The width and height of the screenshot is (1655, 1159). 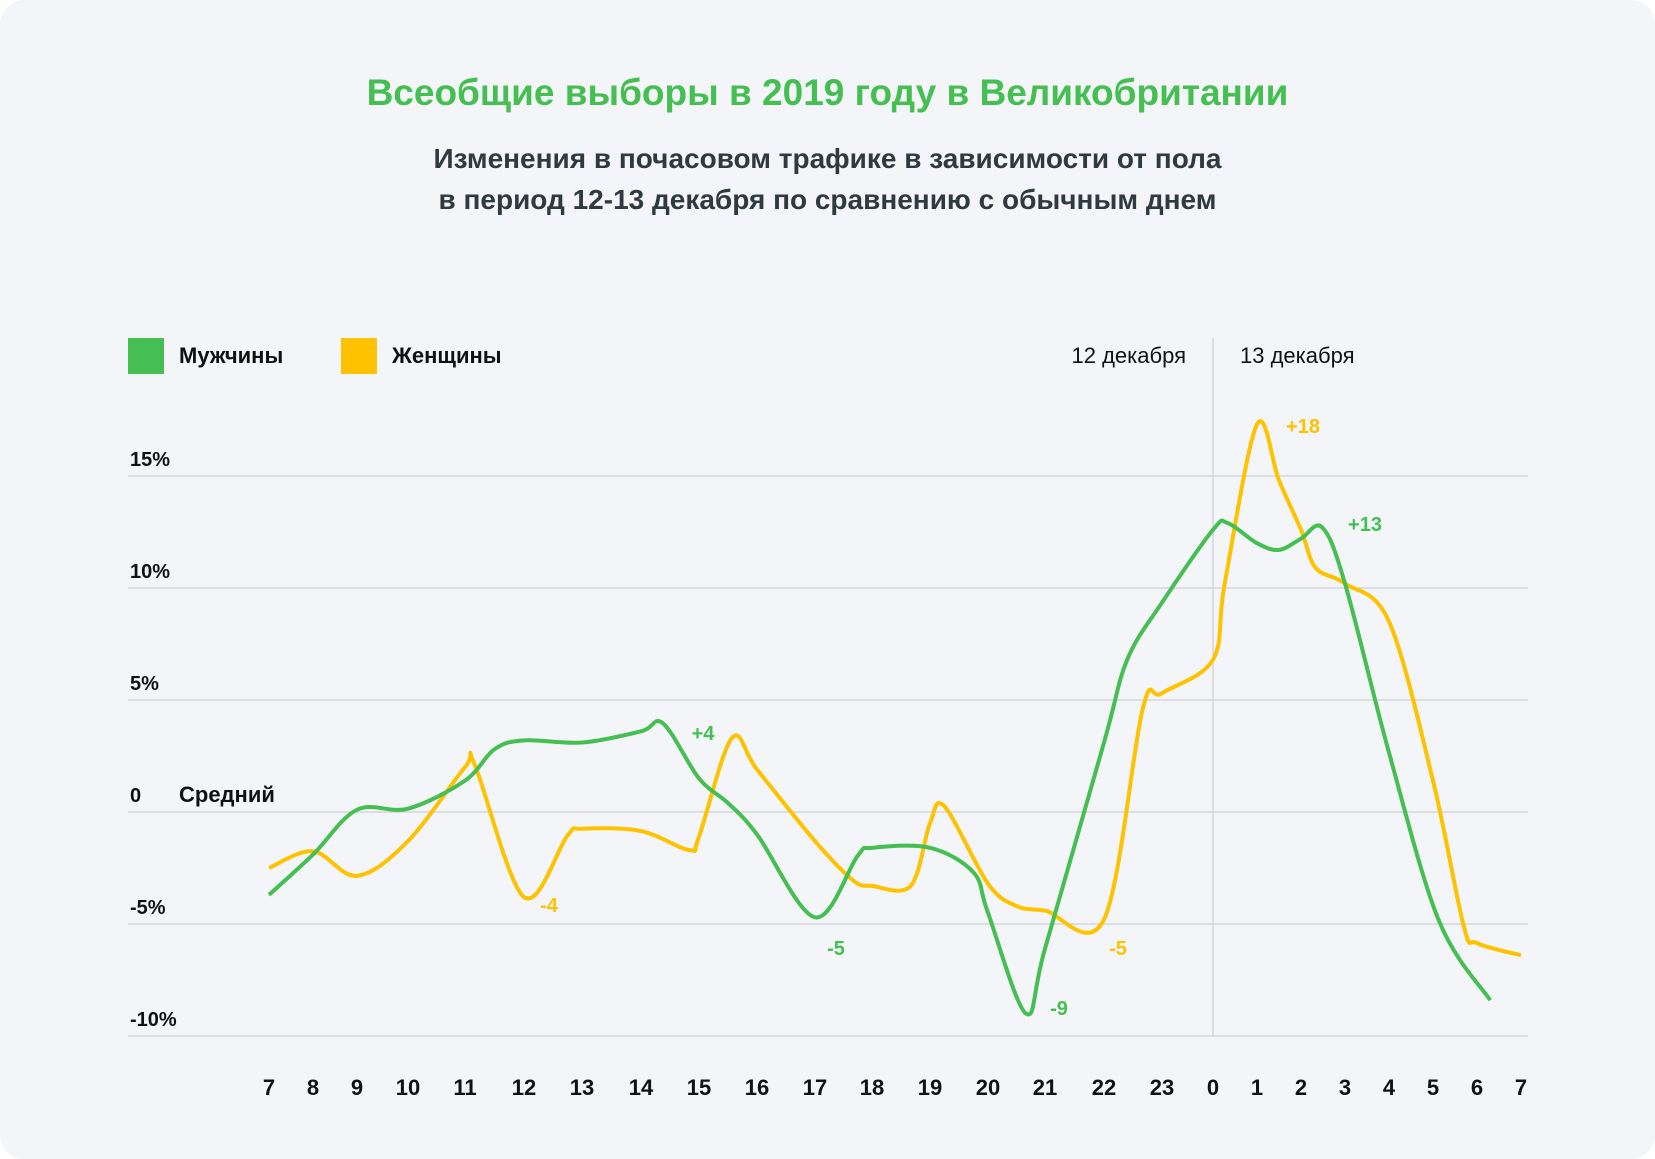 What do you see at coordinates (641, 1087) in the screenshot?
I see `x-tick-label: 14` at bounding box center [641, 1087].